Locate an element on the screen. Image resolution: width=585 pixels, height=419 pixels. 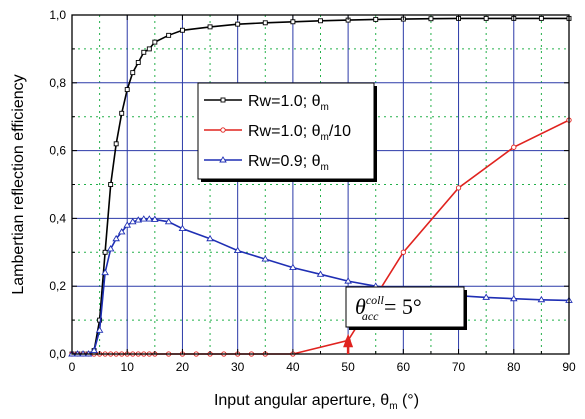
annotation-label: θcoll acc = 5° is located at coordinates (388, 308).